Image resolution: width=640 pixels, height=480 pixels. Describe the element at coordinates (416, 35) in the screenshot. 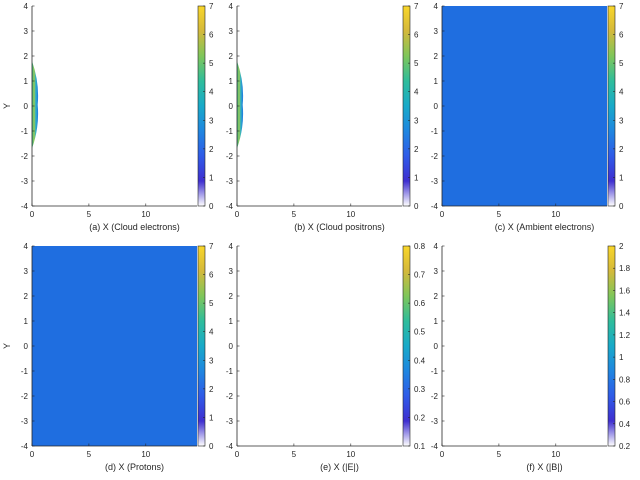

I see `colorbar-tick-label: 6` at that location.